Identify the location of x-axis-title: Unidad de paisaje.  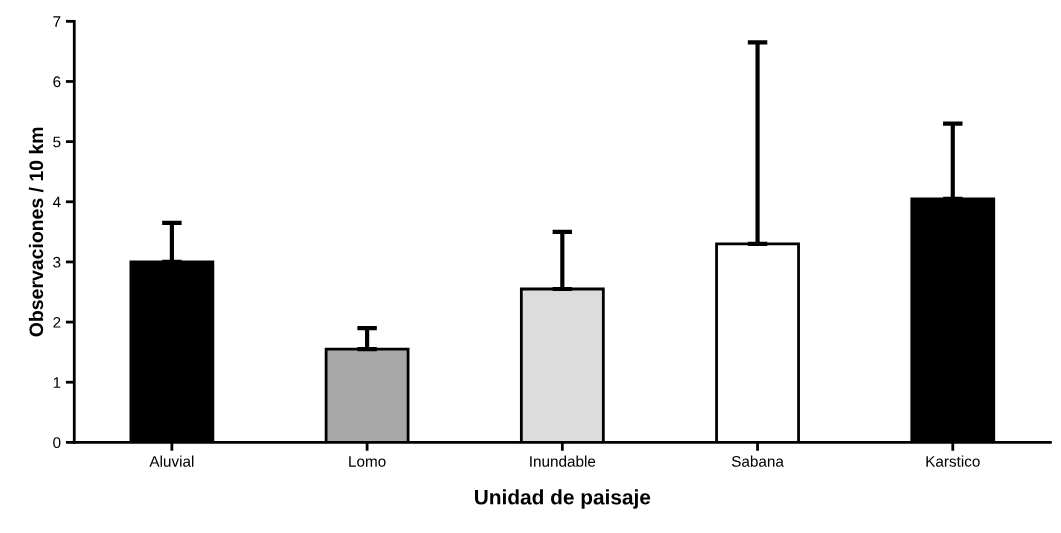
(563, 499).